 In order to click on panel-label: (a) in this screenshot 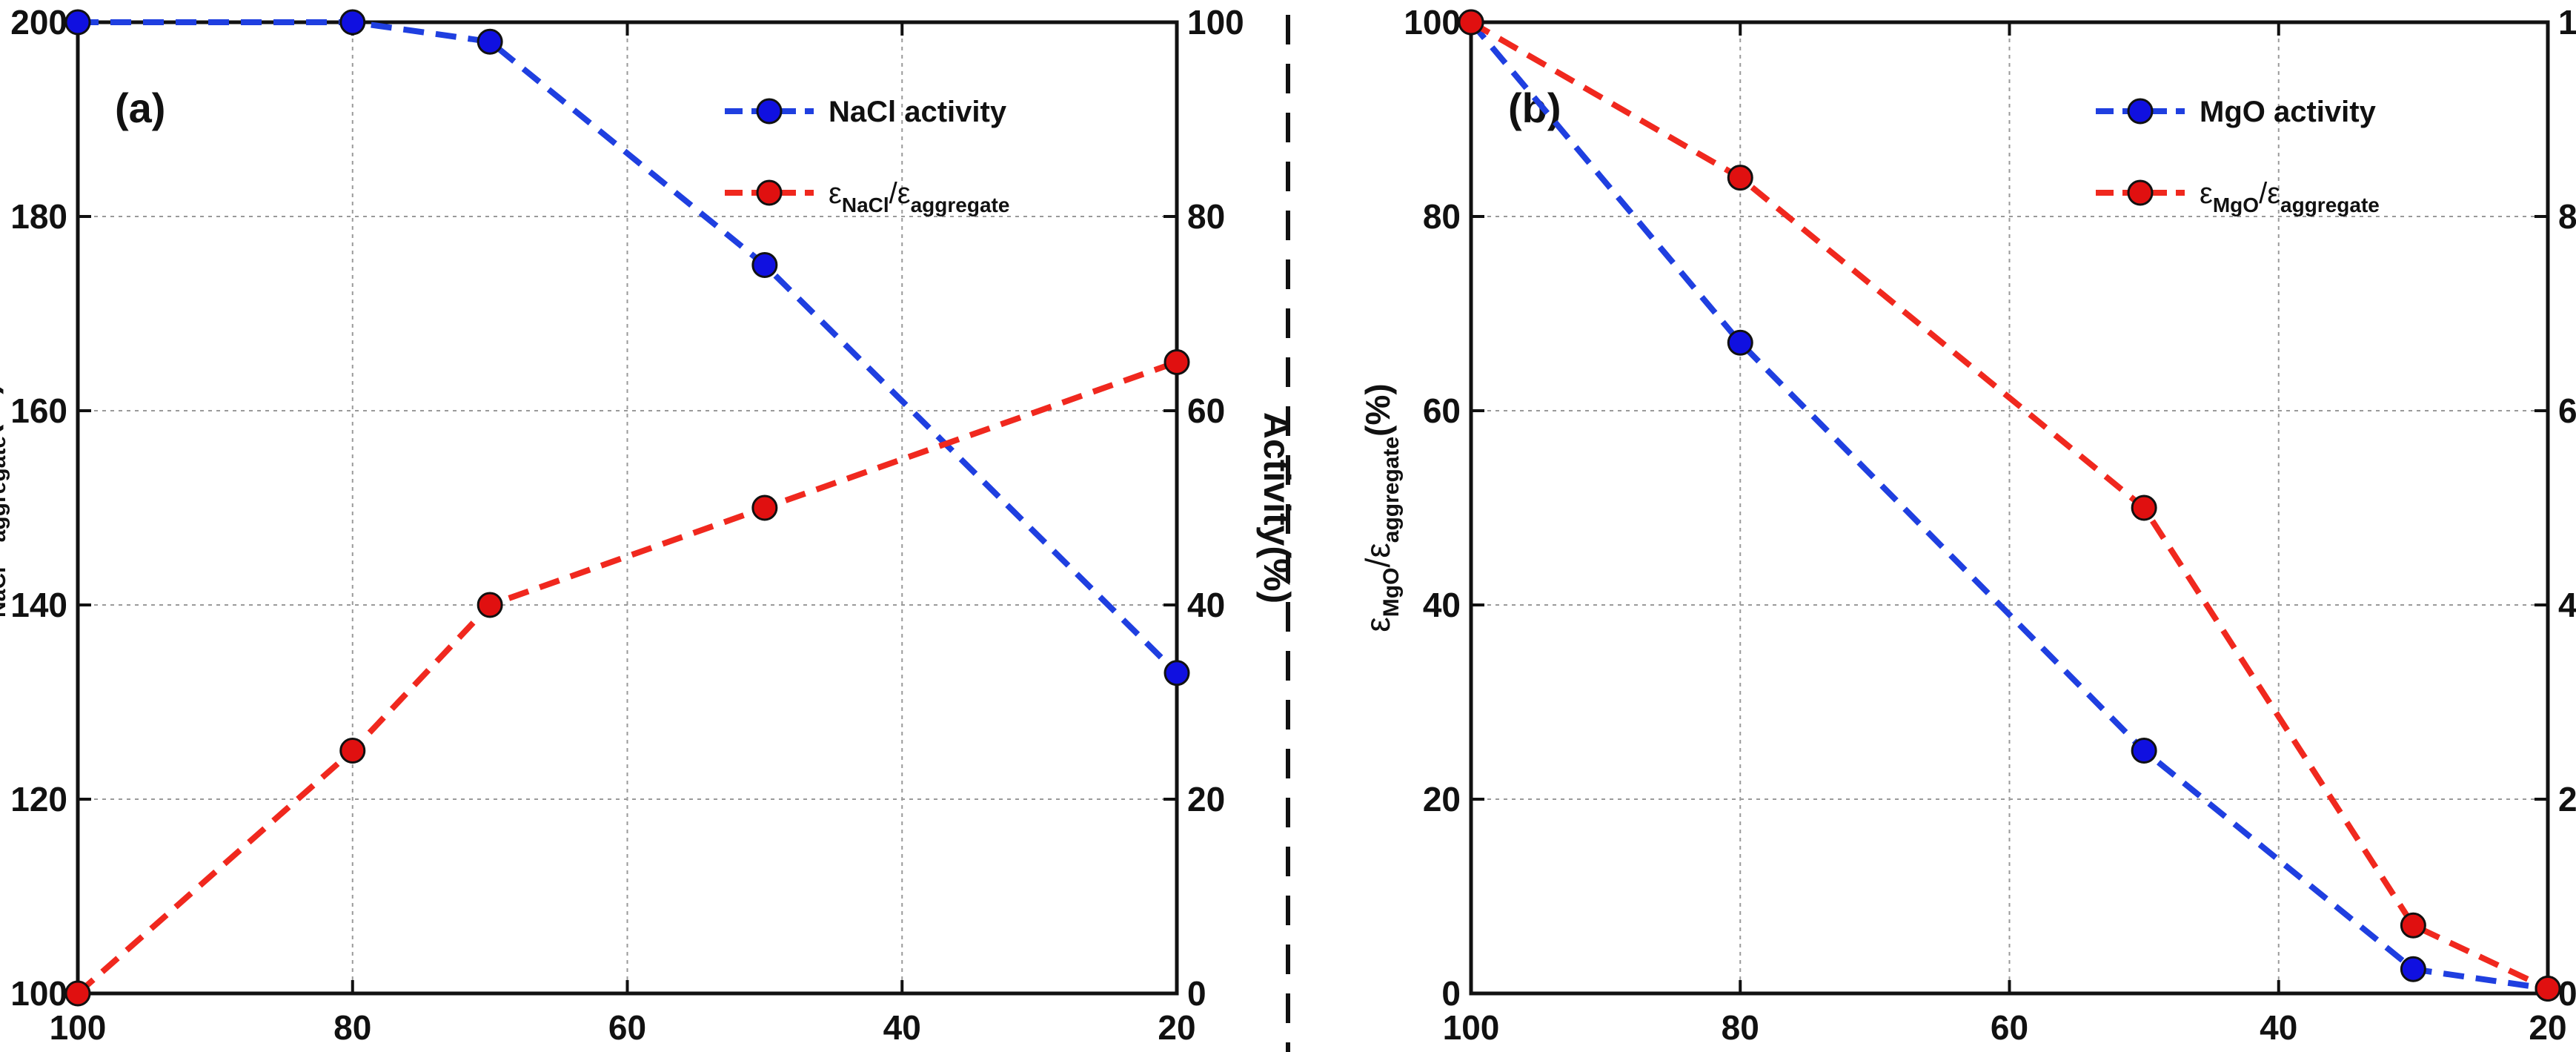, I will do `click(140, 108)`.